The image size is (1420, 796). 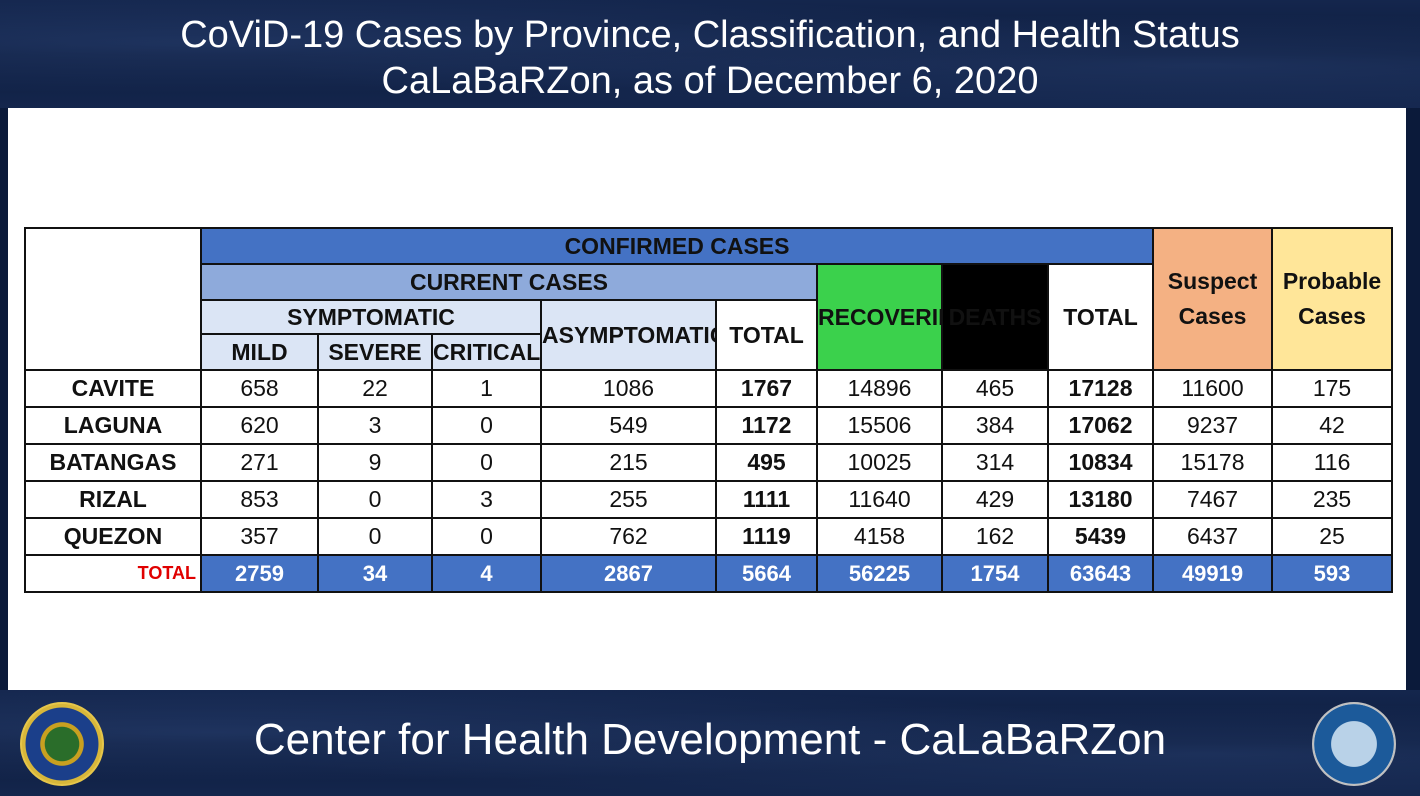 What do you see at coordinates (1332, 536) in the screenshot?
I see `probable-cell: 25` at bounding box center [1332, 536].